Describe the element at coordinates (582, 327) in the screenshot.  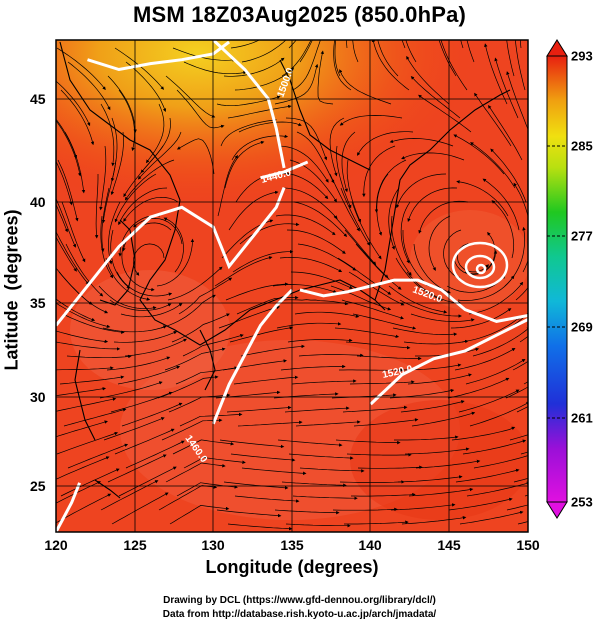
I see `colorbar-tick-label: 269` at that location.